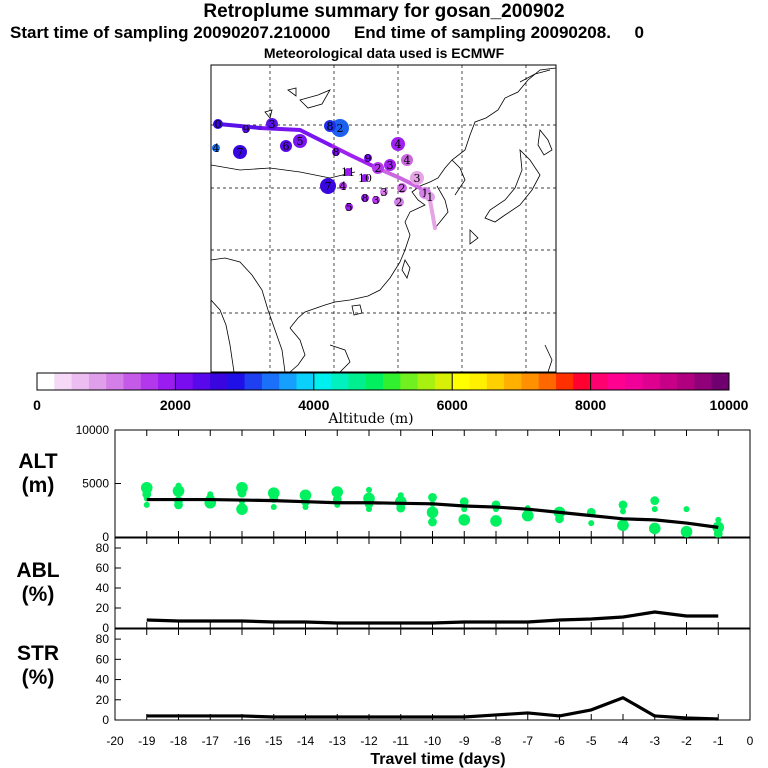 This screenshot has width=768, height=768. Describe the element at coordinates (103, 588) in the screenshot. I see `abl-ytick-label: 40` at that location.